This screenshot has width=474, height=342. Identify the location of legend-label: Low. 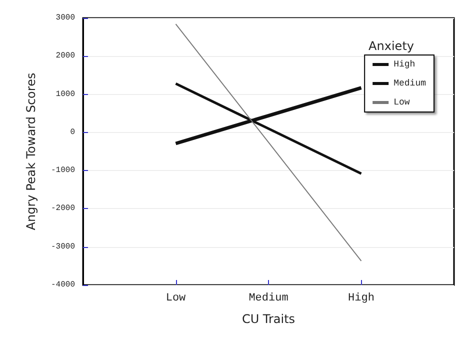
(402, 103).